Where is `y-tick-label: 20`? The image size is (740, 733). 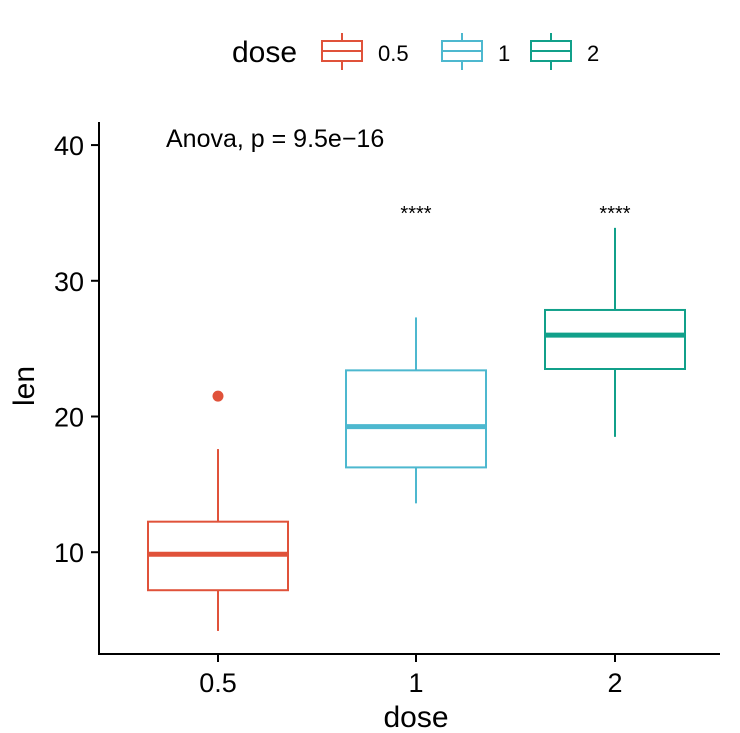 y-tick-label: 20 is located at coordinates (69, 418).